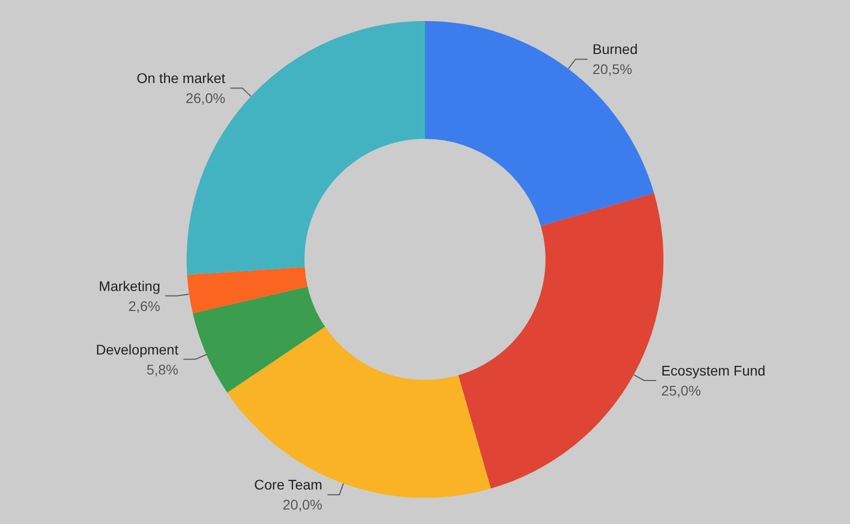 The height and width of the screenshot is (524, 850). Describe the element at coordinates (206, 98) in the screenshot. I see `data-label: 26,0%` at that location.